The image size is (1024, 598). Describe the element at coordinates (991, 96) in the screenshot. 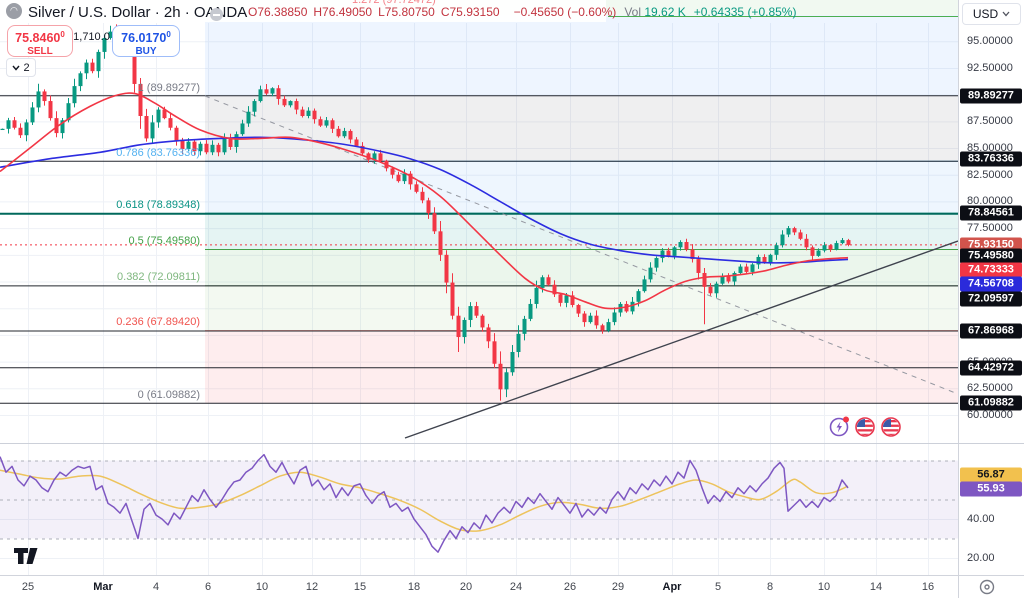

I see `price-badge: 89.89277` at that location.